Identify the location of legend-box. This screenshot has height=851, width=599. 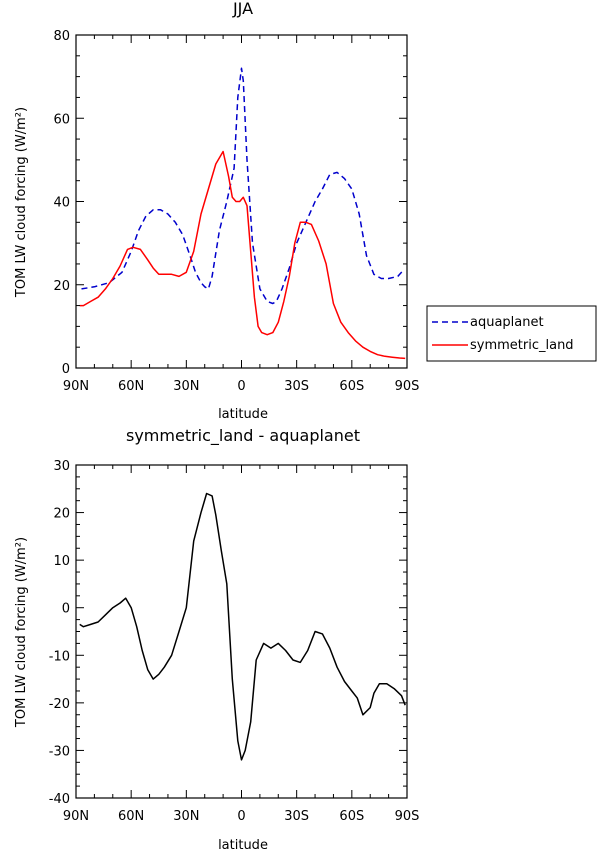
(511, 333).